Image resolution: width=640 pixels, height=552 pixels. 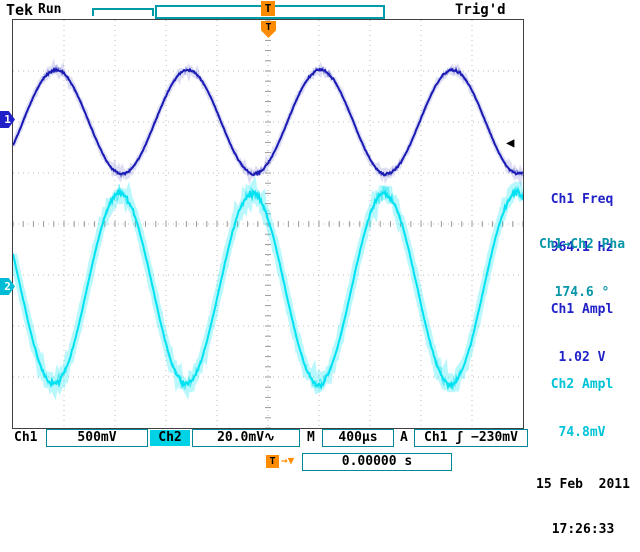 What do you see at coordinates (510, 143) in the screenshot?
I see `trigger-level-arrow: ◀` at bounding box center [510, 143].